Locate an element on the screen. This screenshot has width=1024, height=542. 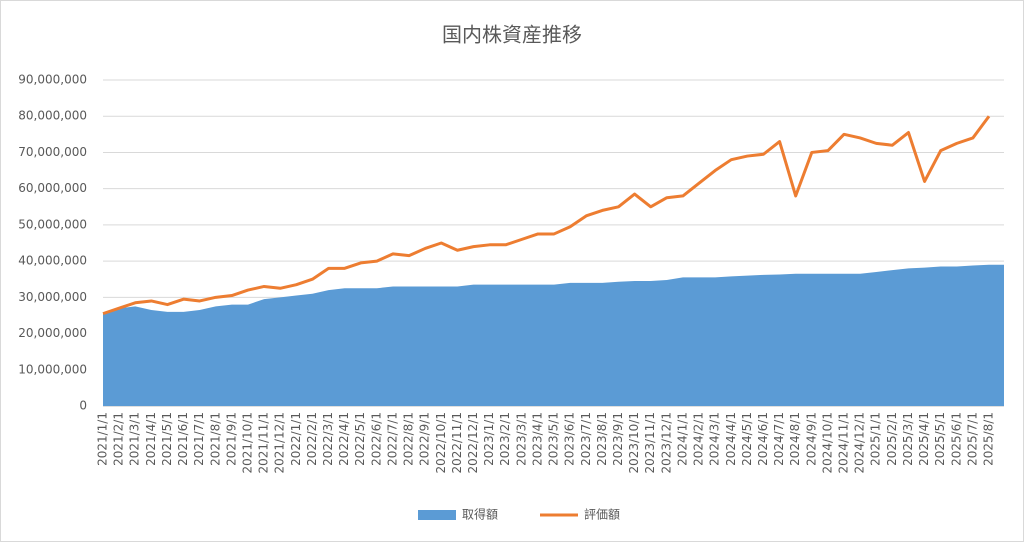
y-tick-label: 20,000,000 is located at coordinates (52, 333).